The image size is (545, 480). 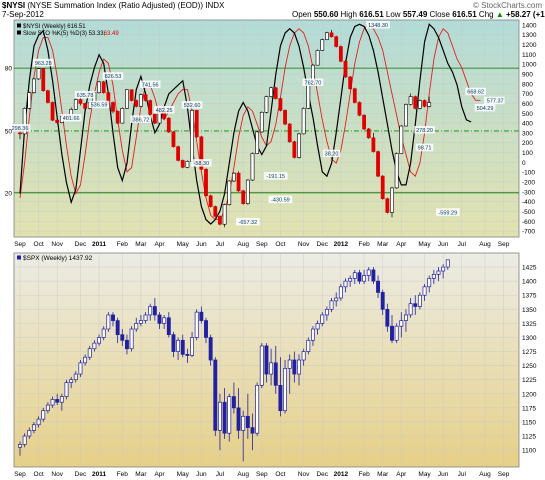 I want to click on y-tick-label: 800, so click(x=527, y=84).